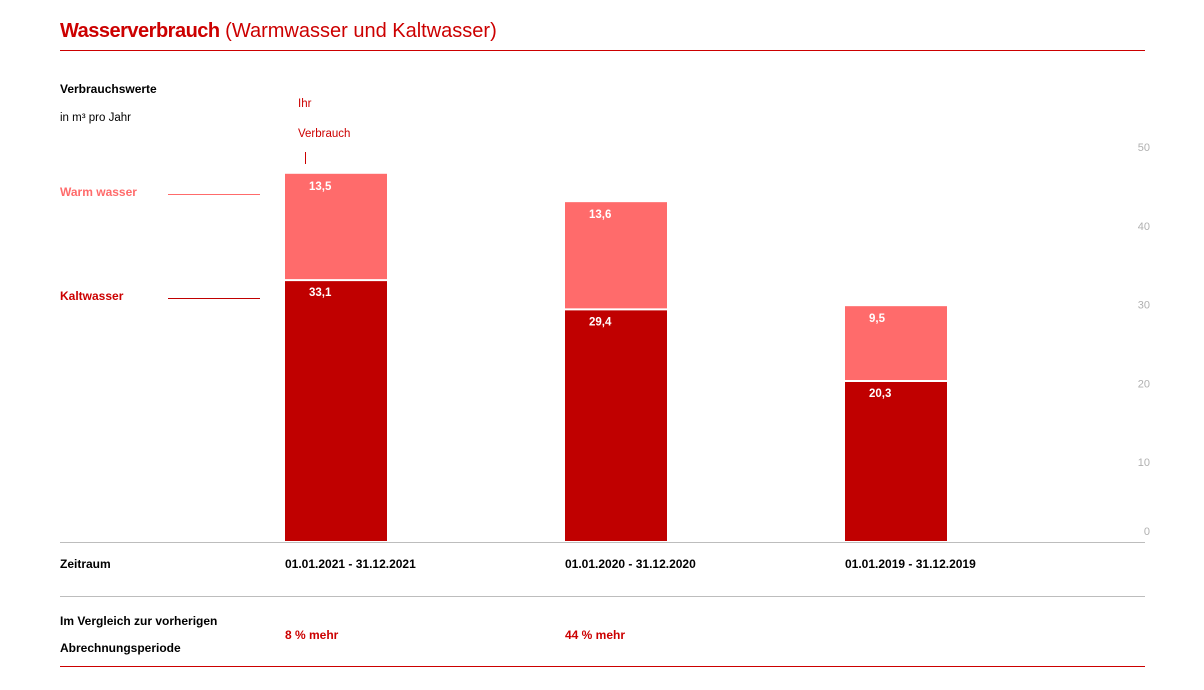 This screenshot has width=1204, height=690. Describe the element at coordinates (1147, 532) in the screenshot. I see `y-tick-label-0: 0` at that location.